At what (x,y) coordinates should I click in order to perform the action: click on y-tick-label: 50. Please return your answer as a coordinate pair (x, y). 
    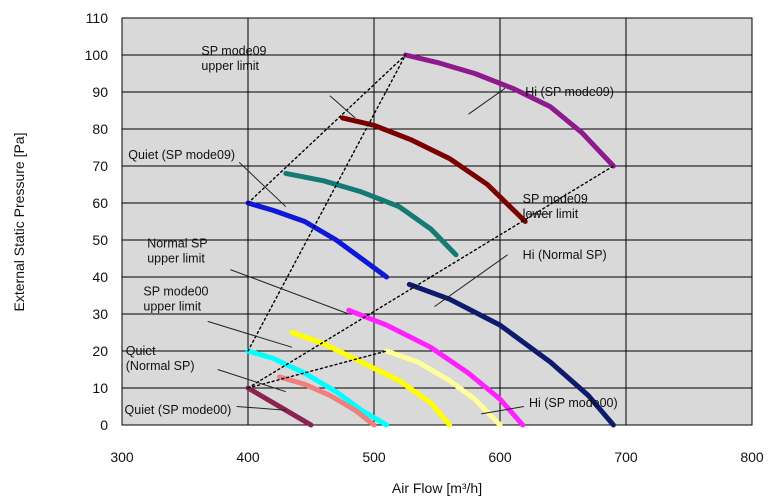
    Looking at the image, I should click on (100, 240).